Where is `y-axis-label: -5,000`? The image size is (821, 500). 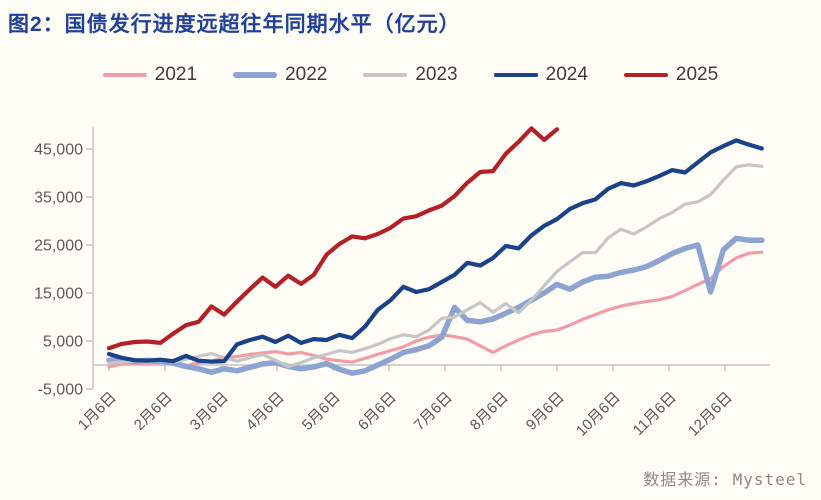 y-axis-label: -5,000 is located at coordinates (60, 390).